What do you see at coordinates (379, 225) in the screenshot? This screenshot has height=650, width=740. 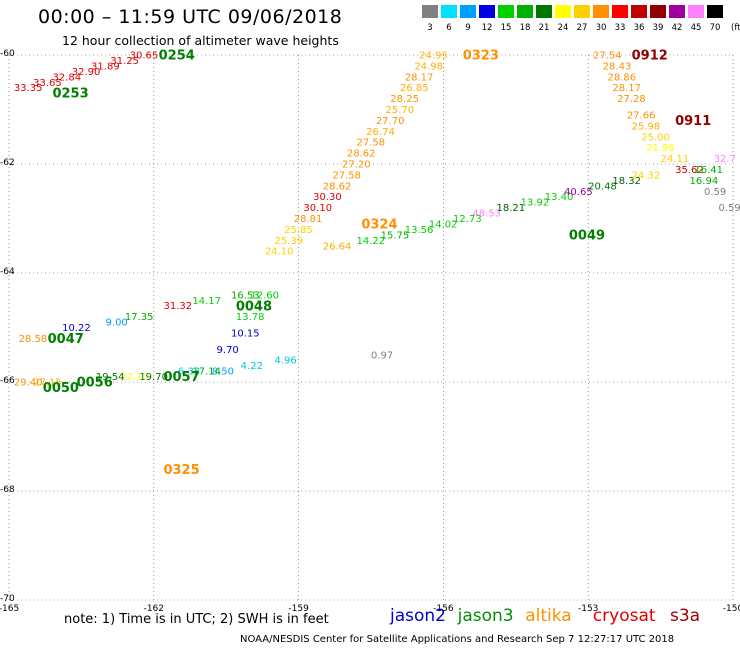 I see `pass-time-label: 0324` at bounding box center [379, 225].